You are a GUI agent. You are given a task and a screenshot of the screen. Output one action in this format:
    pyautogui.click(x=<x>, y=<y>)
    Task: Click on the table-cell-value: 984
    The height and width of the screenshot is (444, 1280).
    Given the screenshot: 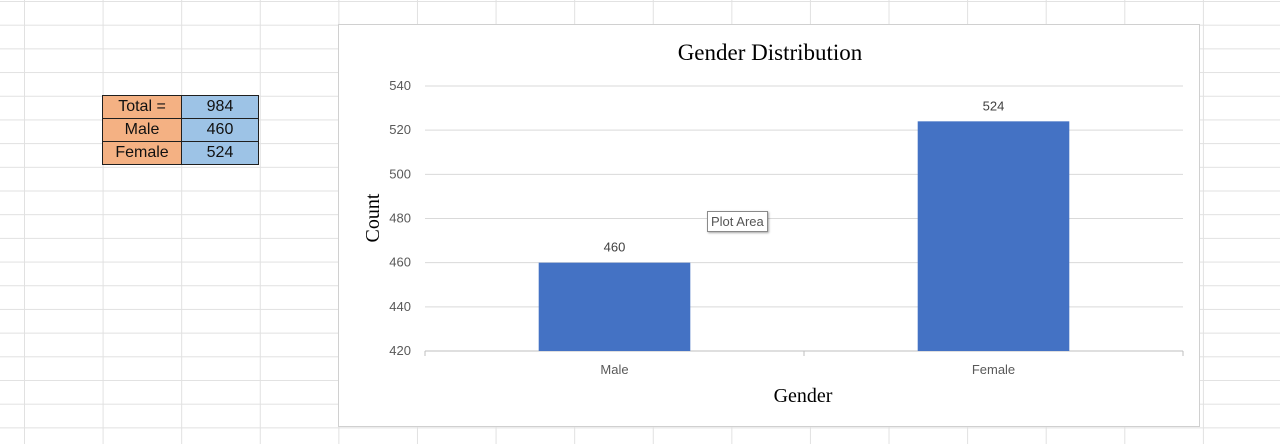 What is the action you would take?
    pyautogui.click(x=220, y=107)
    